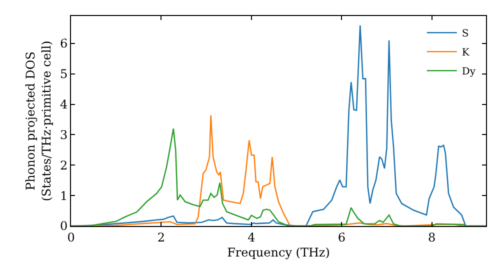  What do you see at coordinates (432, 237) in the screenshot?
I see `x-tick-label: 8` at bounding box center [432, 237].